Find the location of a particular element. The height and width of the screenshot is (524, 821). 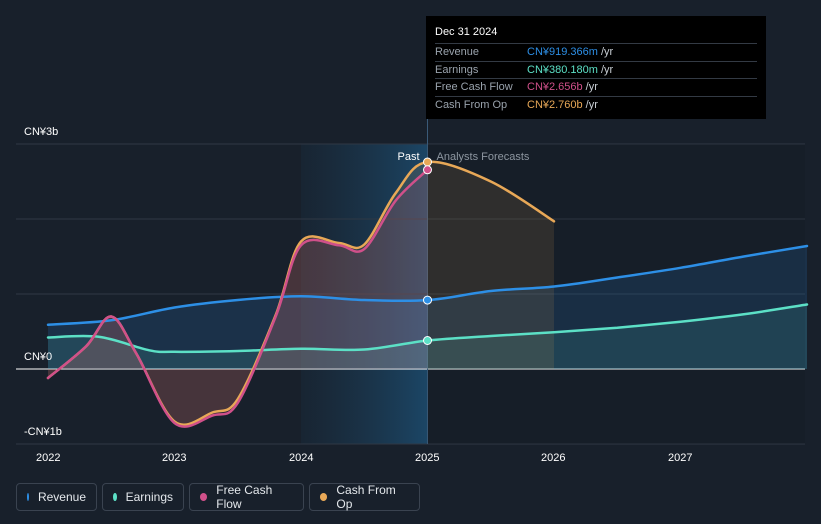

legend-label: Earnings is located at coordinates (149, 497).